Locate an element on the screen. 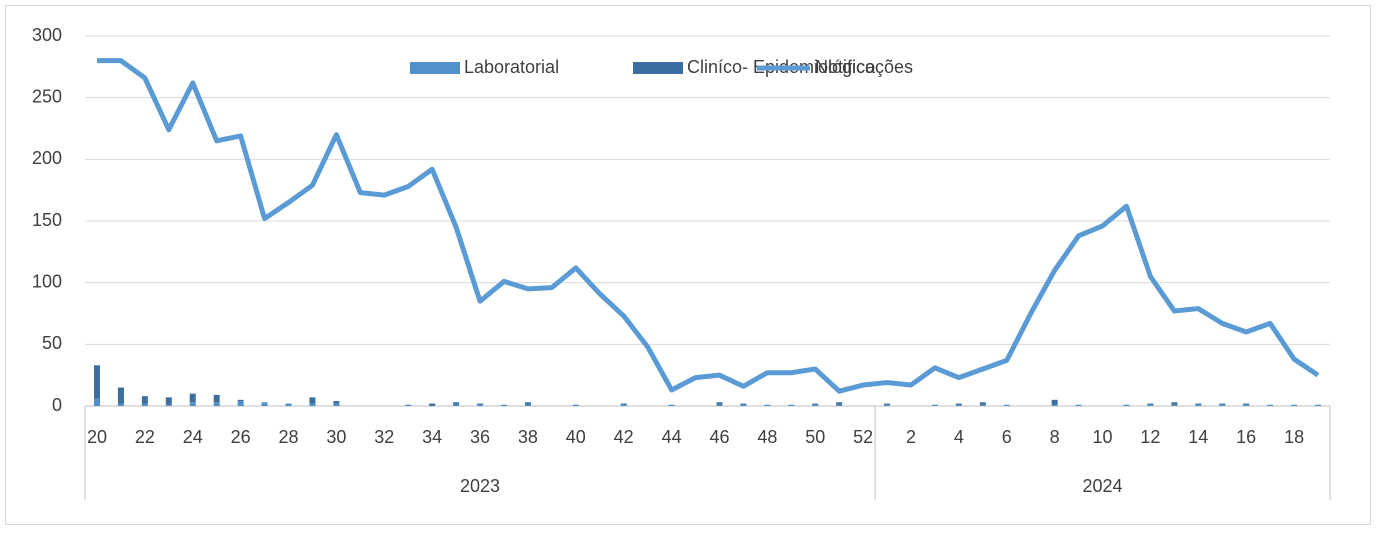  x-tick-label: 40 is located at coordinates (576, 437).